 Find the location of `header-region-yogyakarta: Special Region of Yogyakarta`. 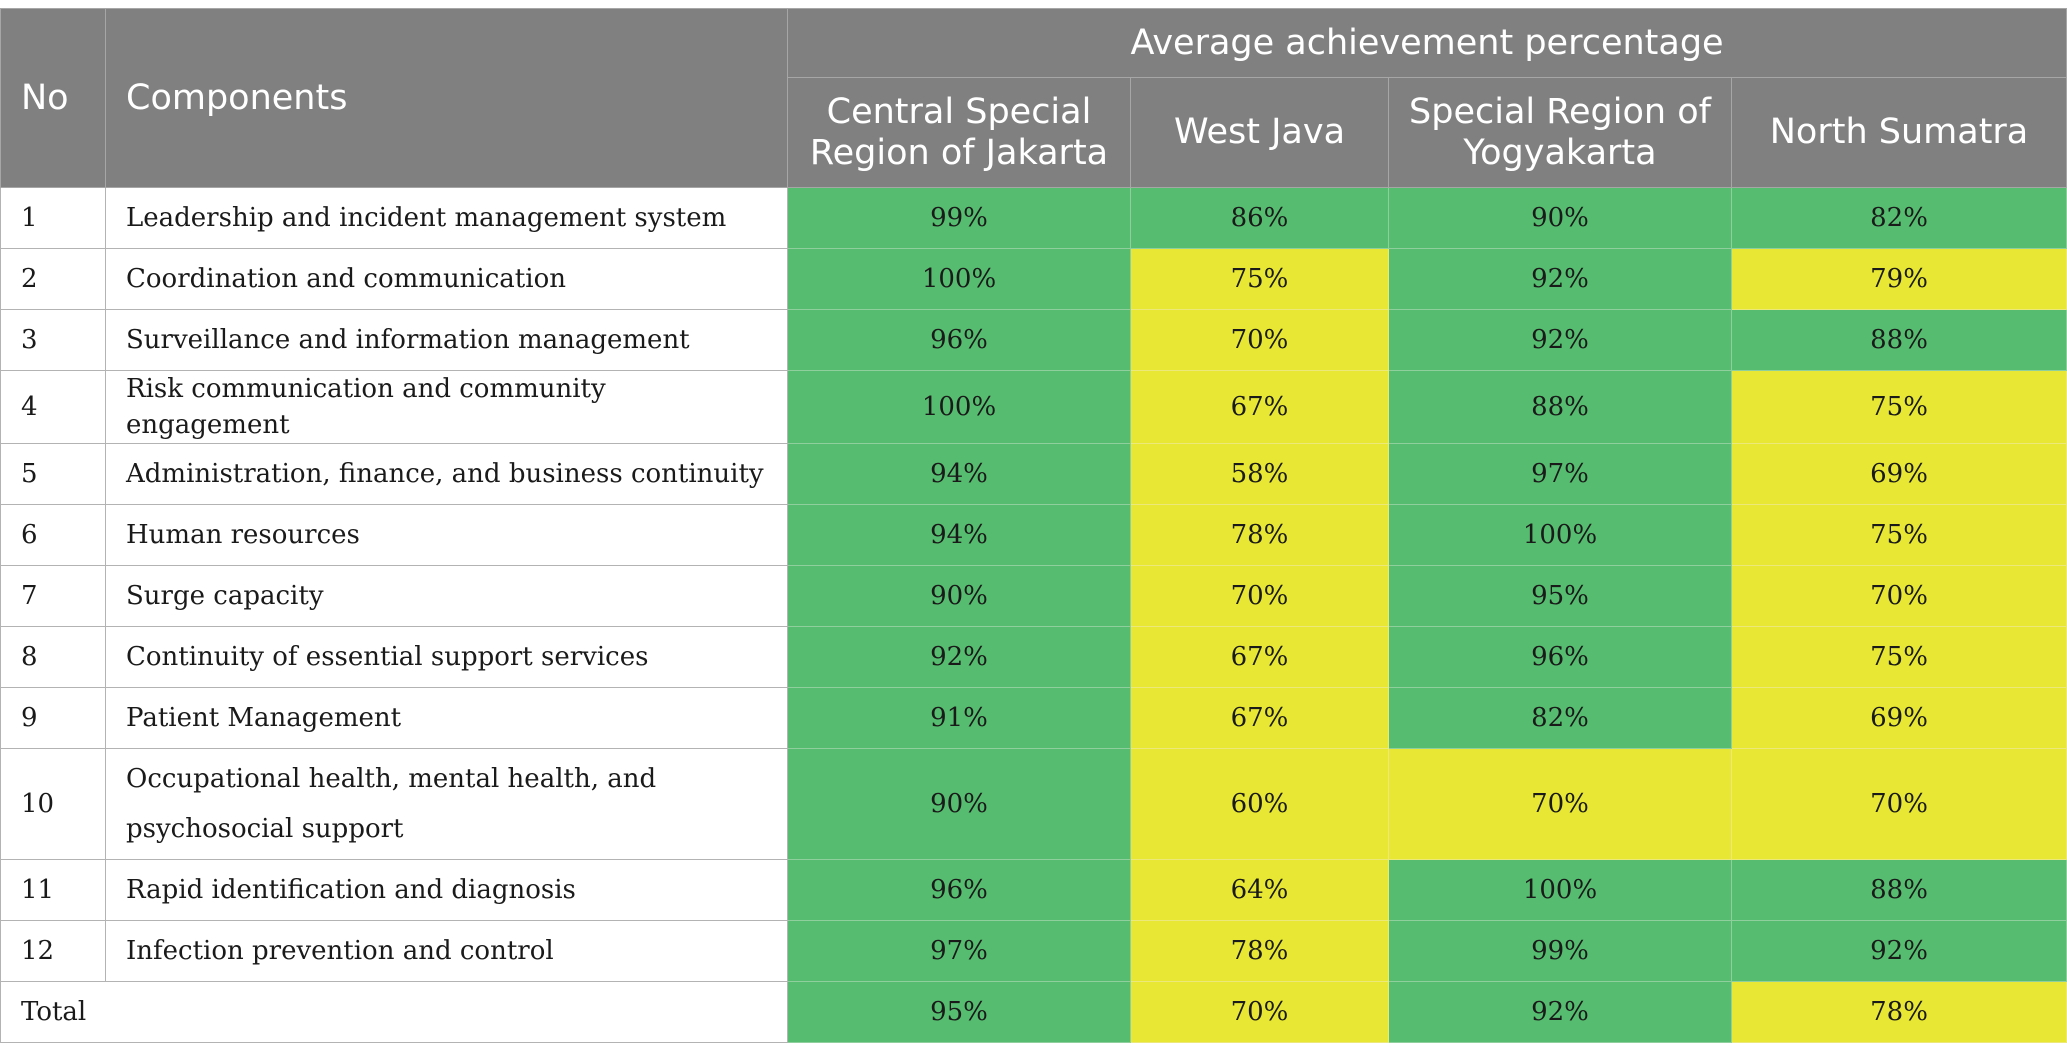

header-region-yogyakarta: Special Region of Yogyakarta is located at coordinates (1560, 132).